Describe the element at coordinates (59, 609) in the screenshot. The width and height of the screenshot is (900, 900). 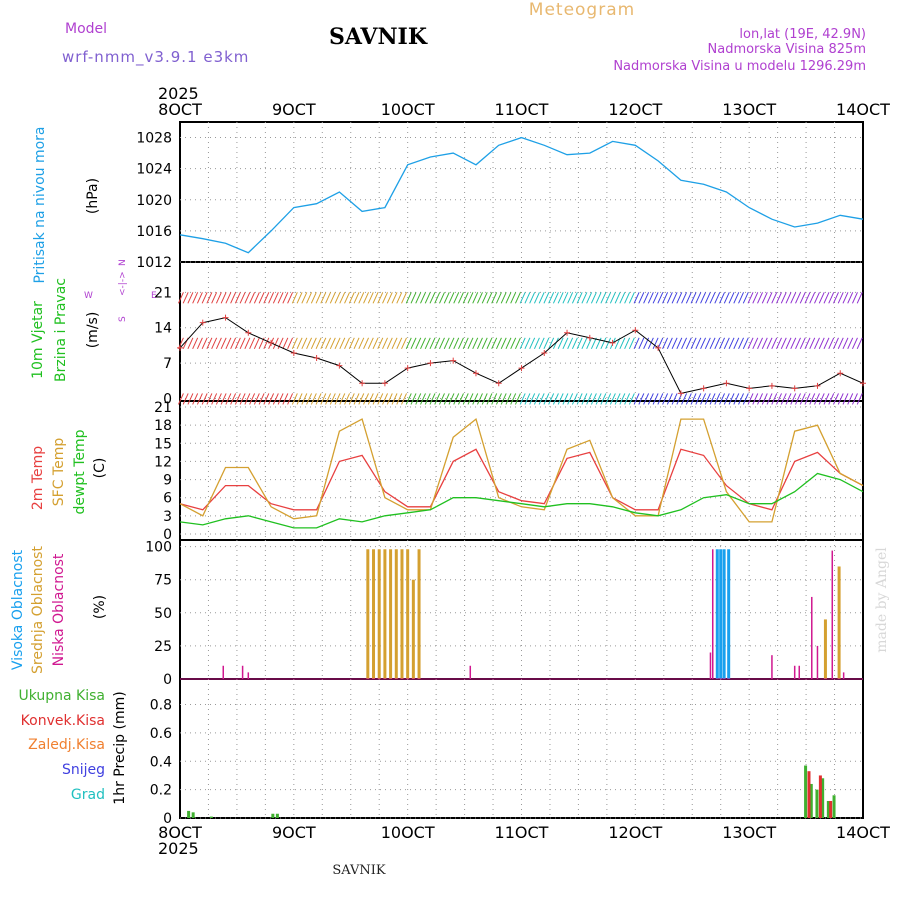
I see `cloud-low-label: Niska Oblacnost` at that location.